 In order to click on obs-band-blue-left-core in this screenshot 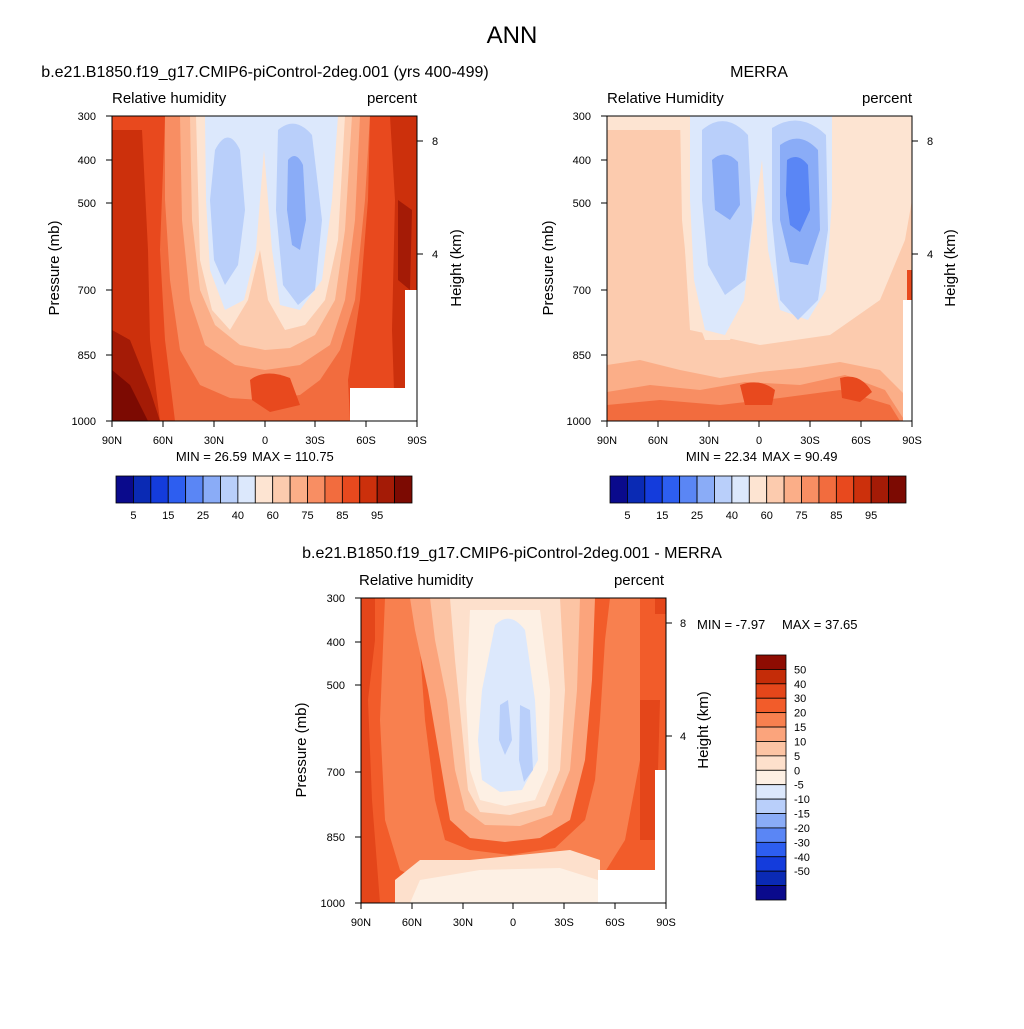, I will do `click(726, 187)`.